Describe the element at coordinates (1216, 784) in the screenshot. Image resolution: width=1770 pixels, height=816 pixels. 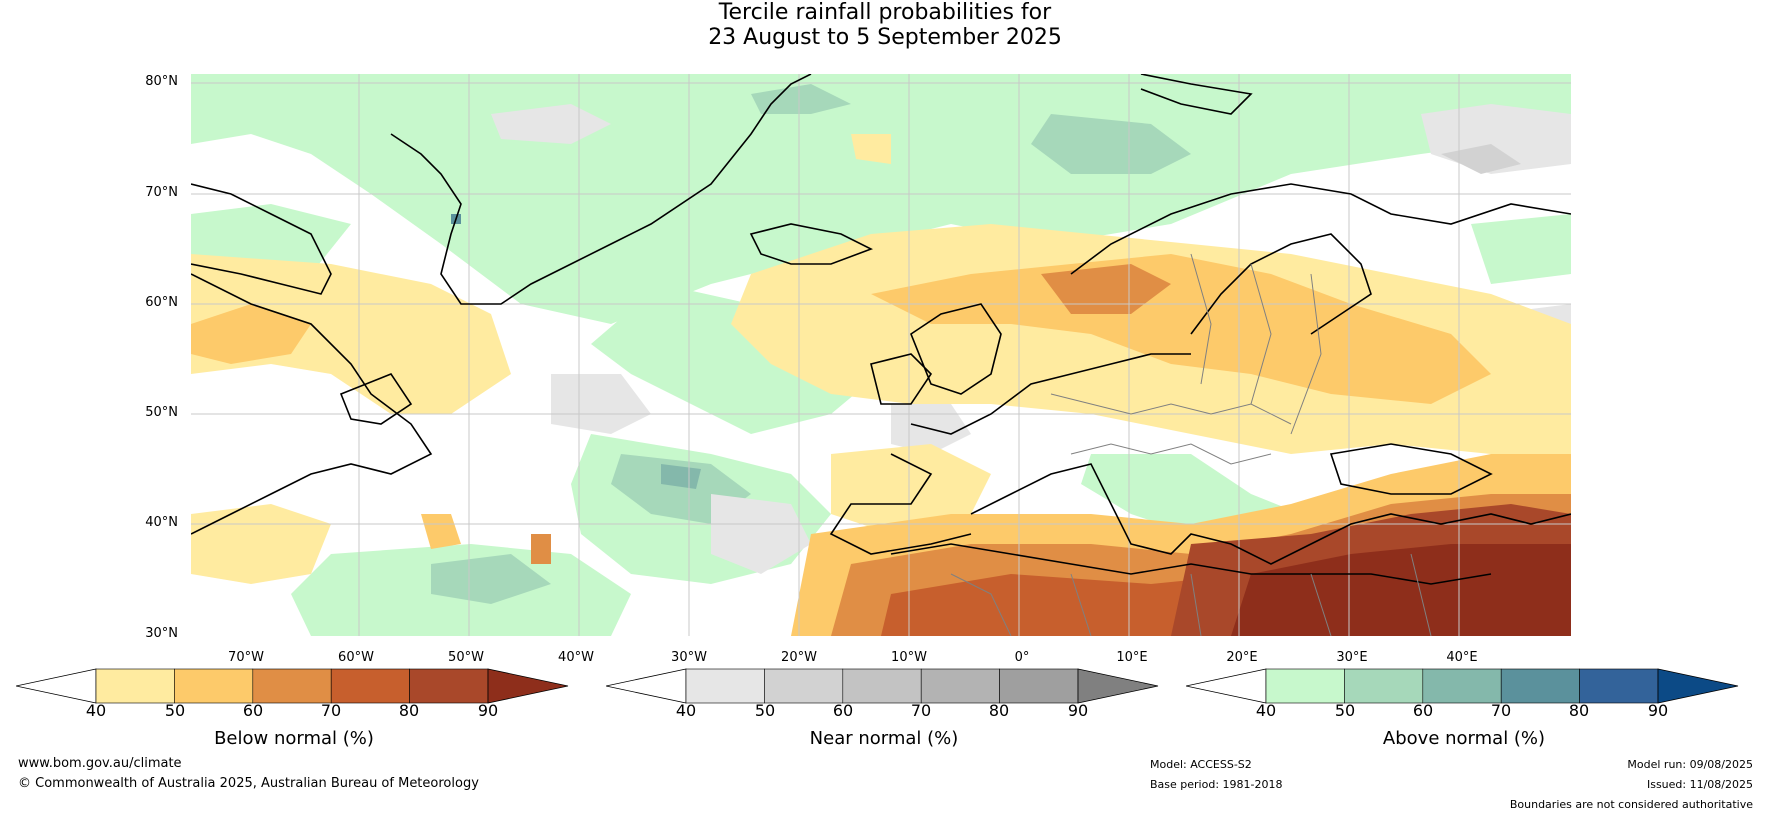
I see `base-period: Base period: 1981-2018` at that location.